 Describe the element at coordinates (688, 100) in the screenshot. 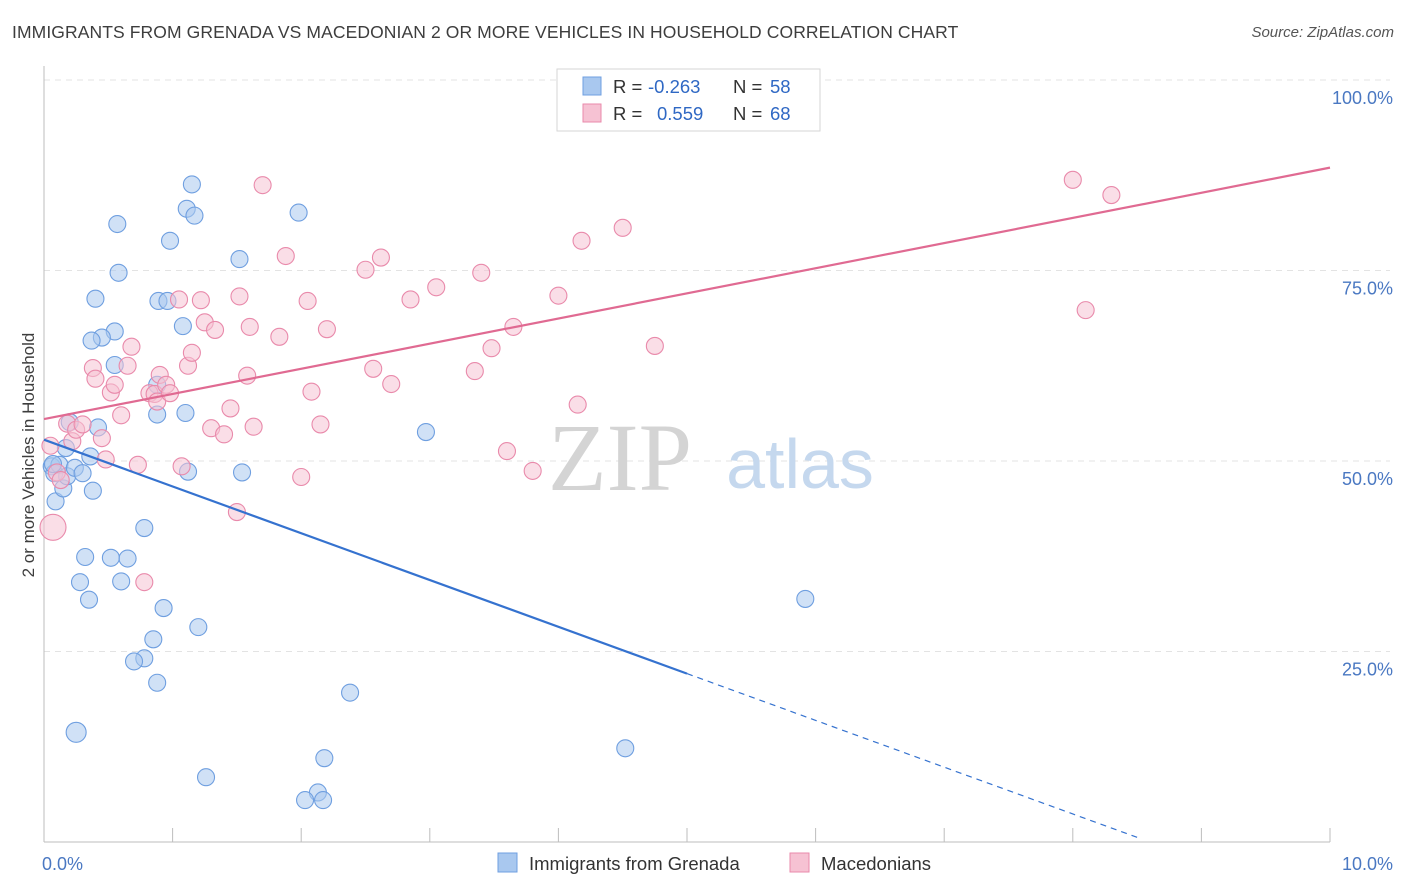

I see `stats-legend: R = -0.263 N = 58 R = 0.559 N = 68` at that location.